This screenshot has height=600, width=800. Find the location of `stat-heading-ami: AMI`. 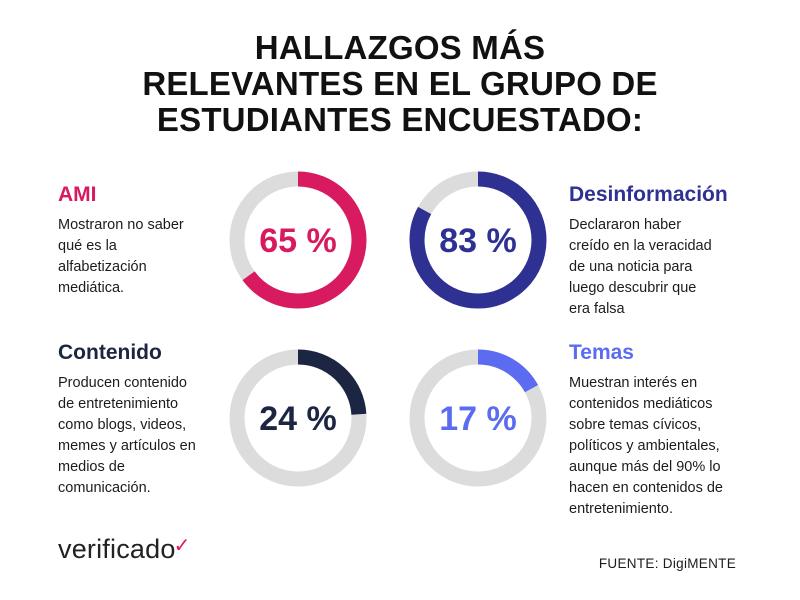

stat-heading-ami: AMI is located at coordinates (77, 194).